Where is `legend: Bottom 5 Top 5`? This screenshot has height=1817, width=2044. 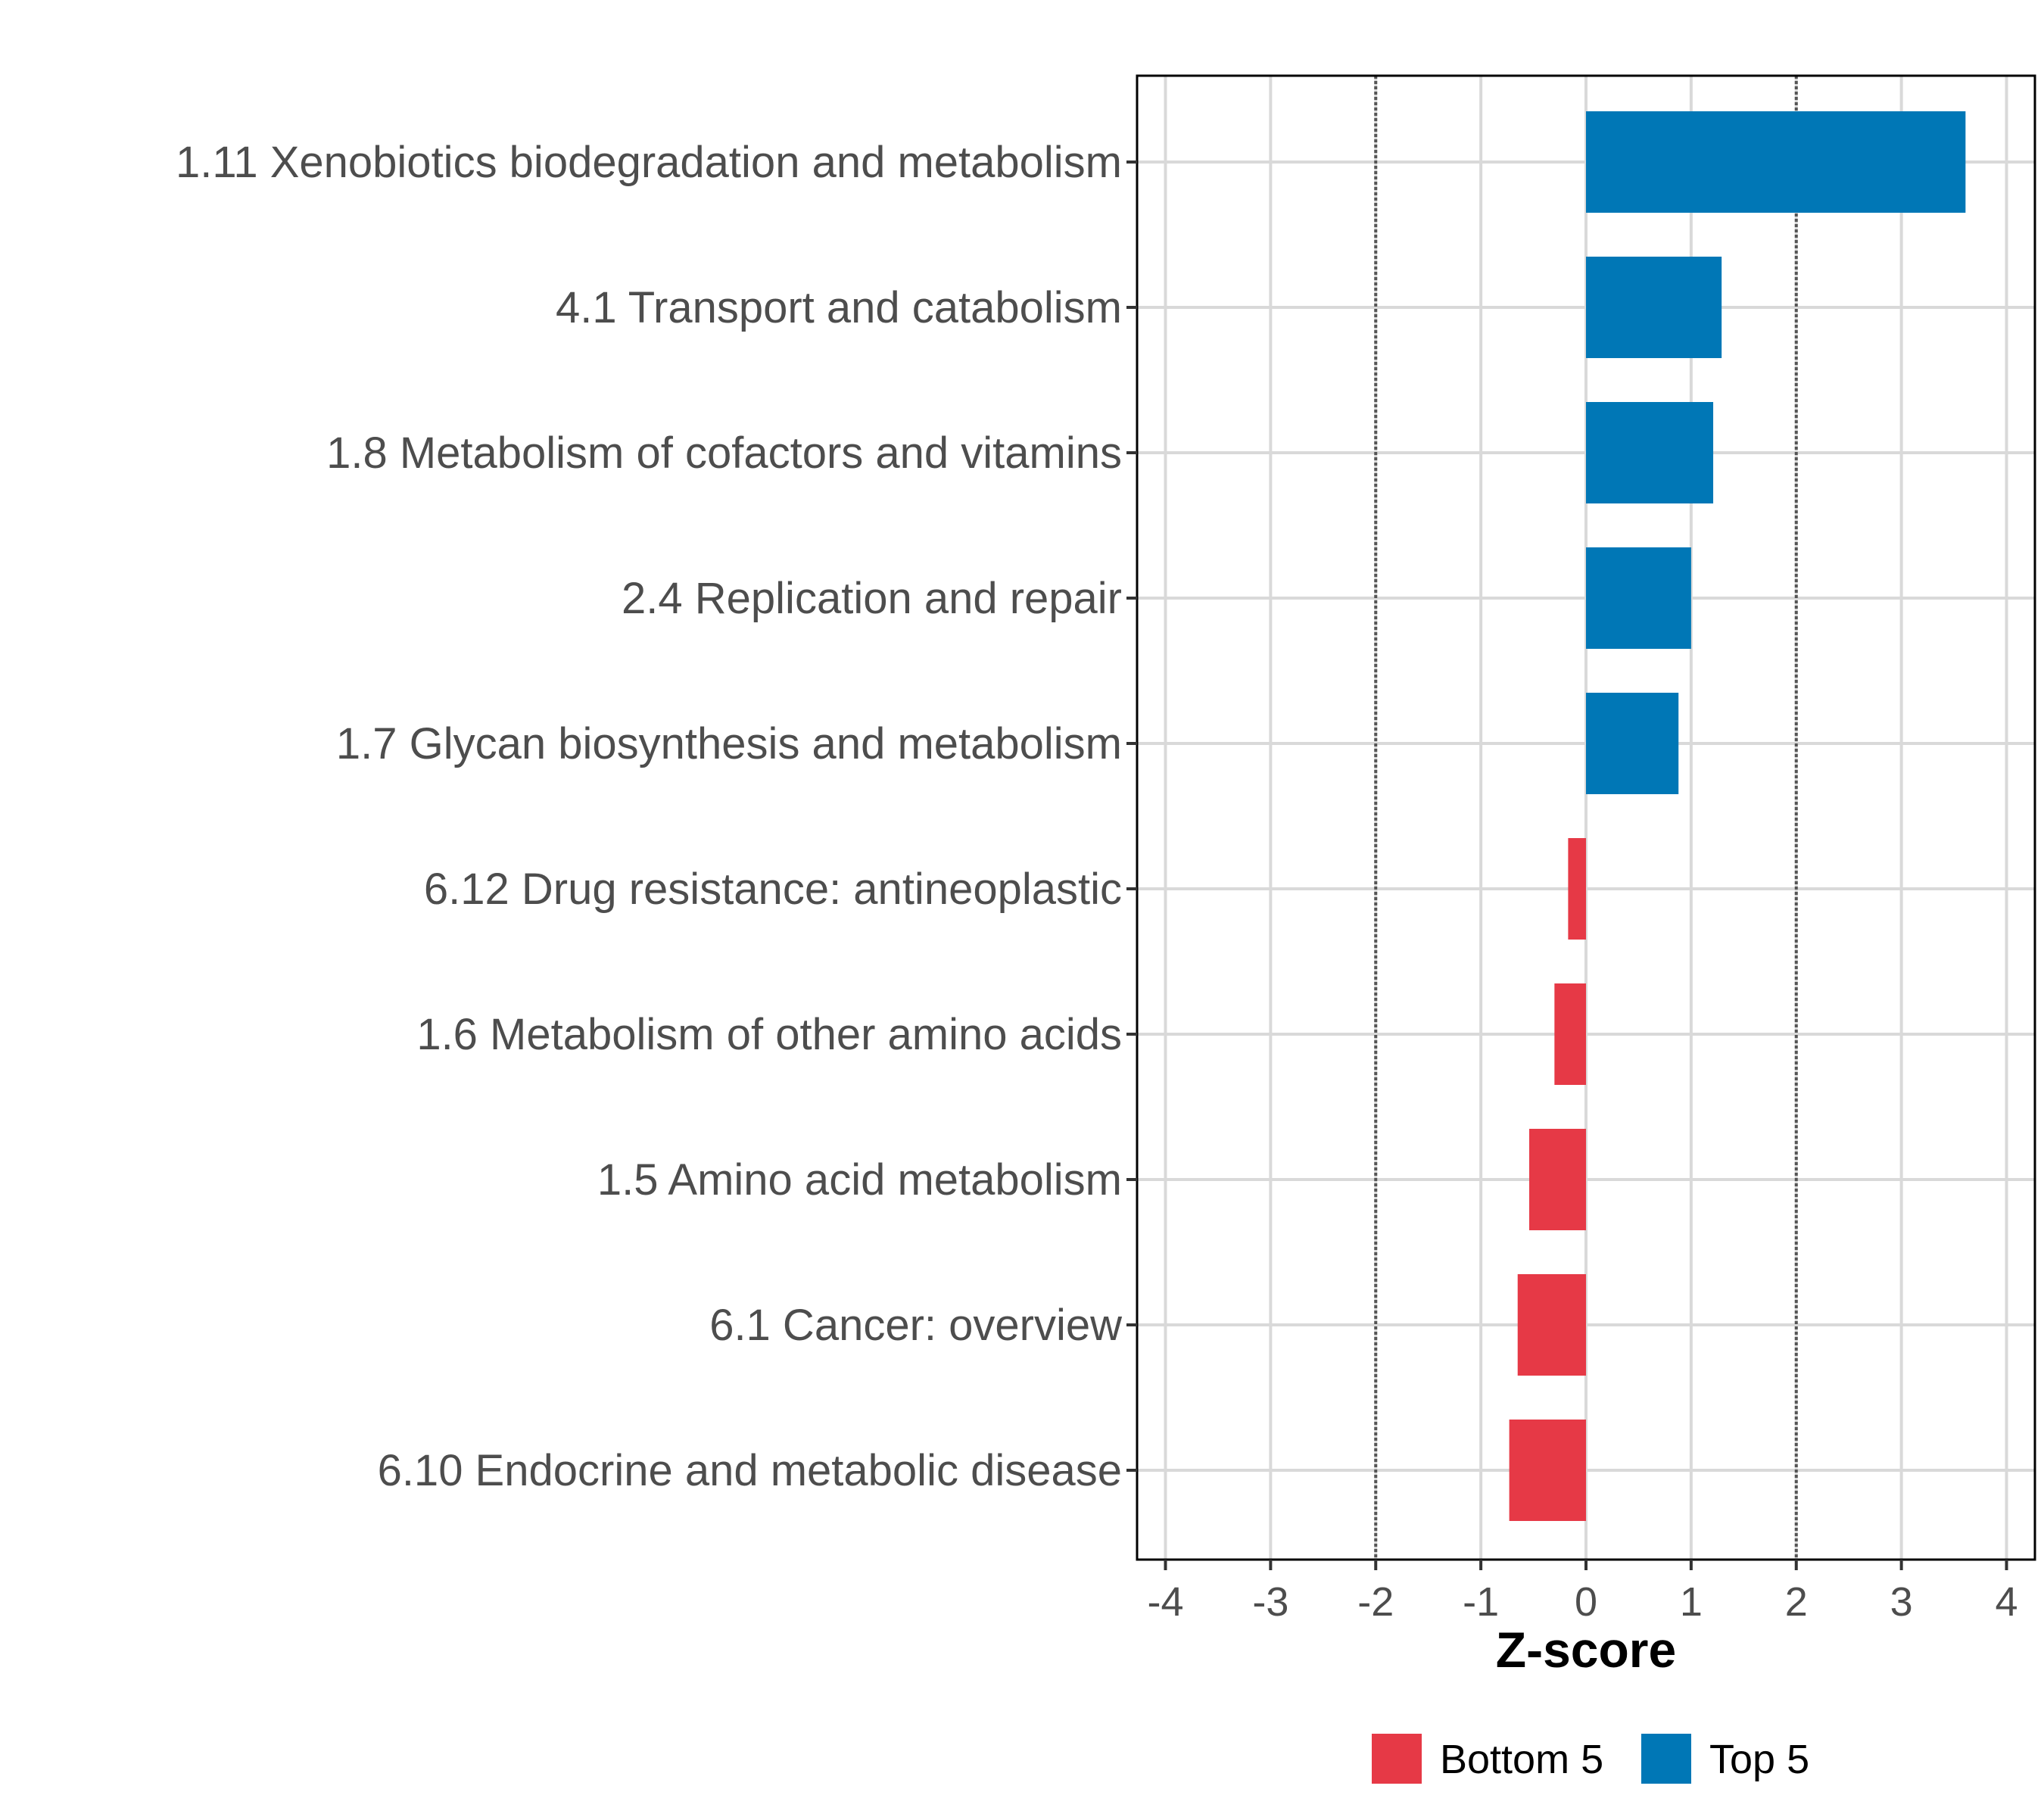 legend: Bottom 5 Top 5 is located at coordinates (1590, 1759).